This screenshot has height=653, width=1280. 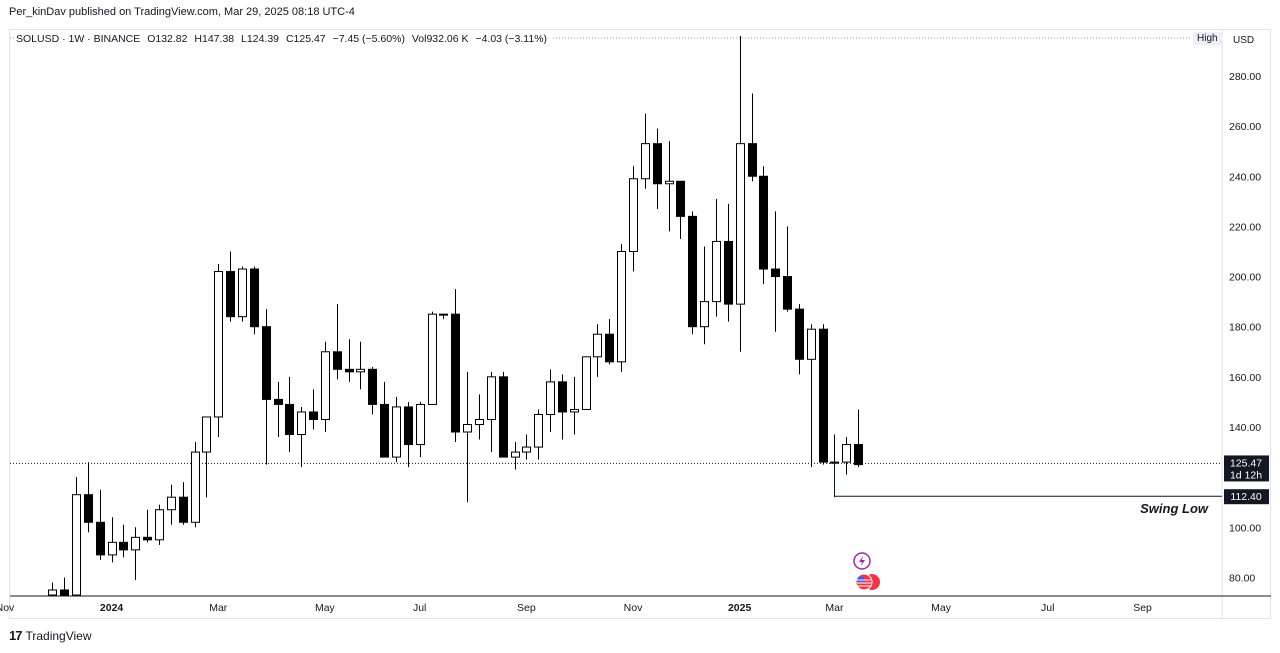 I want to click on currency-button: USD, so click(x=1244, y=40).